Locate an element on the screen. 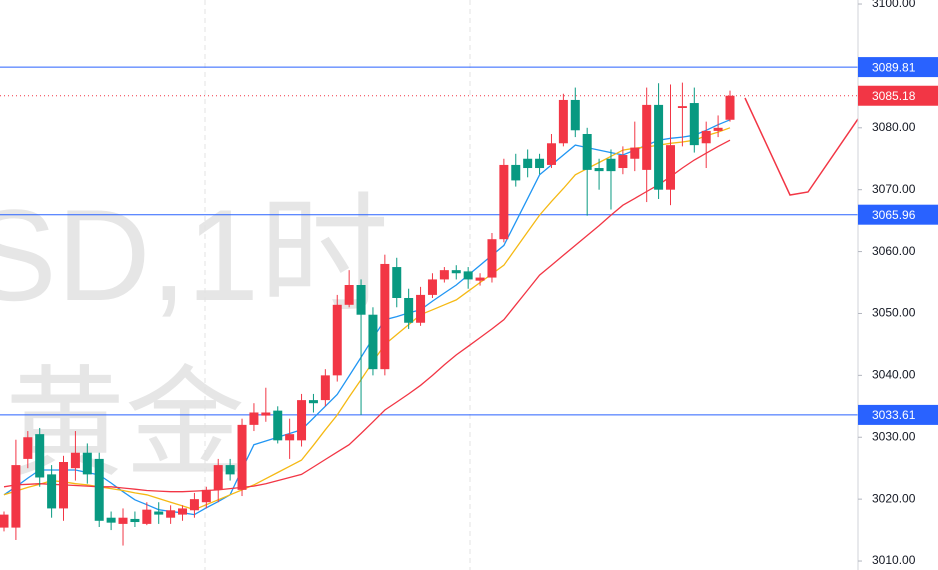 This screenshot has width=938, height=570. watermark: SD,1时 is located at coordinates (194, 255).